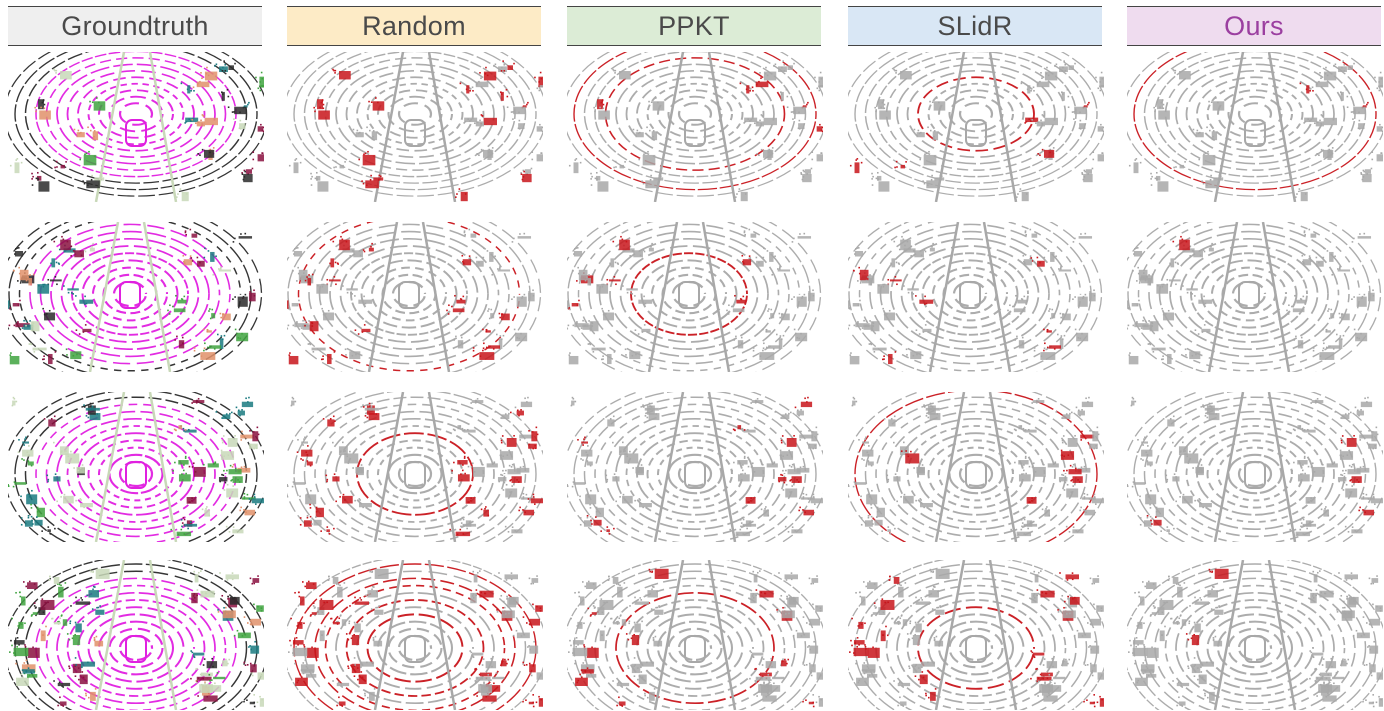 This screenshot has width=1384, height=711. I want to click on pointcloud-ours-row2, so click(1255, 297).